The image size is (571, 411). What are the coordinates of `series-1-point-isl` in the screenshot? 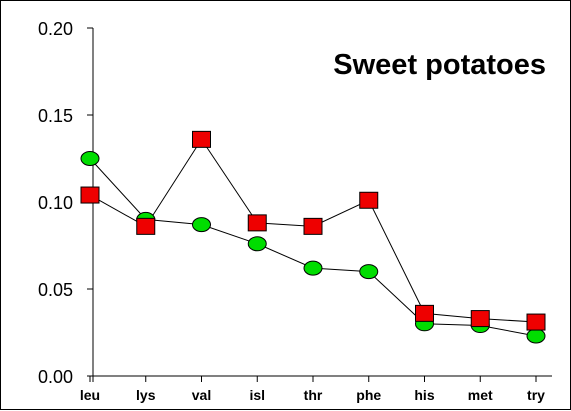 It's located at (257, 223).